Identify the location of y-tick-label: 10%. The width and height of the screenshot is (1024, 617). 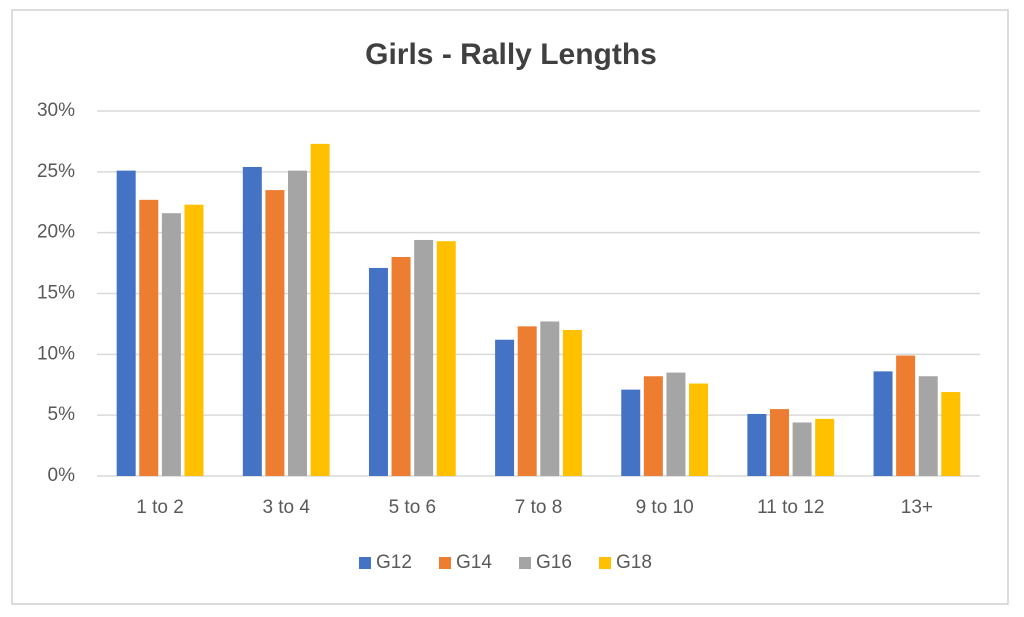
(56, 353).